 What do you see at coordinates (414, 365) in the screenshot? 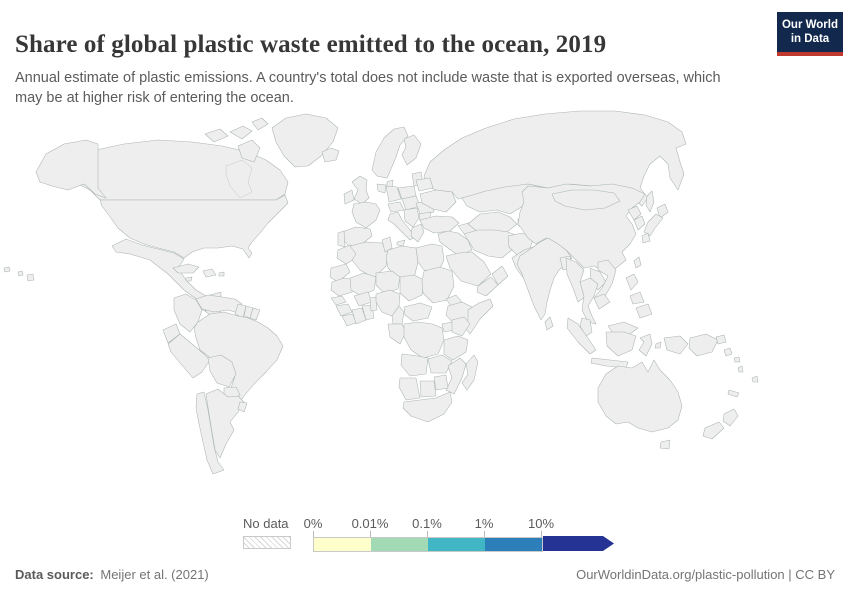
I see `country-angola` at bounding box center [414, 365].